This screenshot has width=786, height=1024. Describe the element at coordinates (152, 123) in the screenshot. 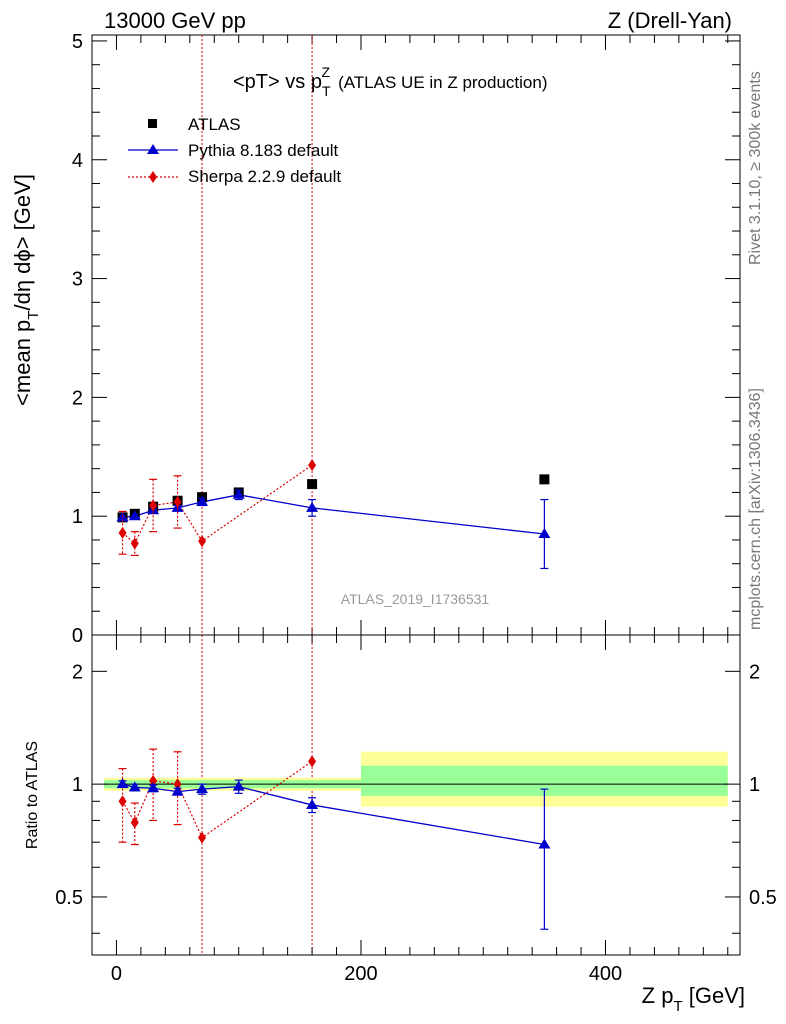

I see `legend-atlas-marker` at that location.